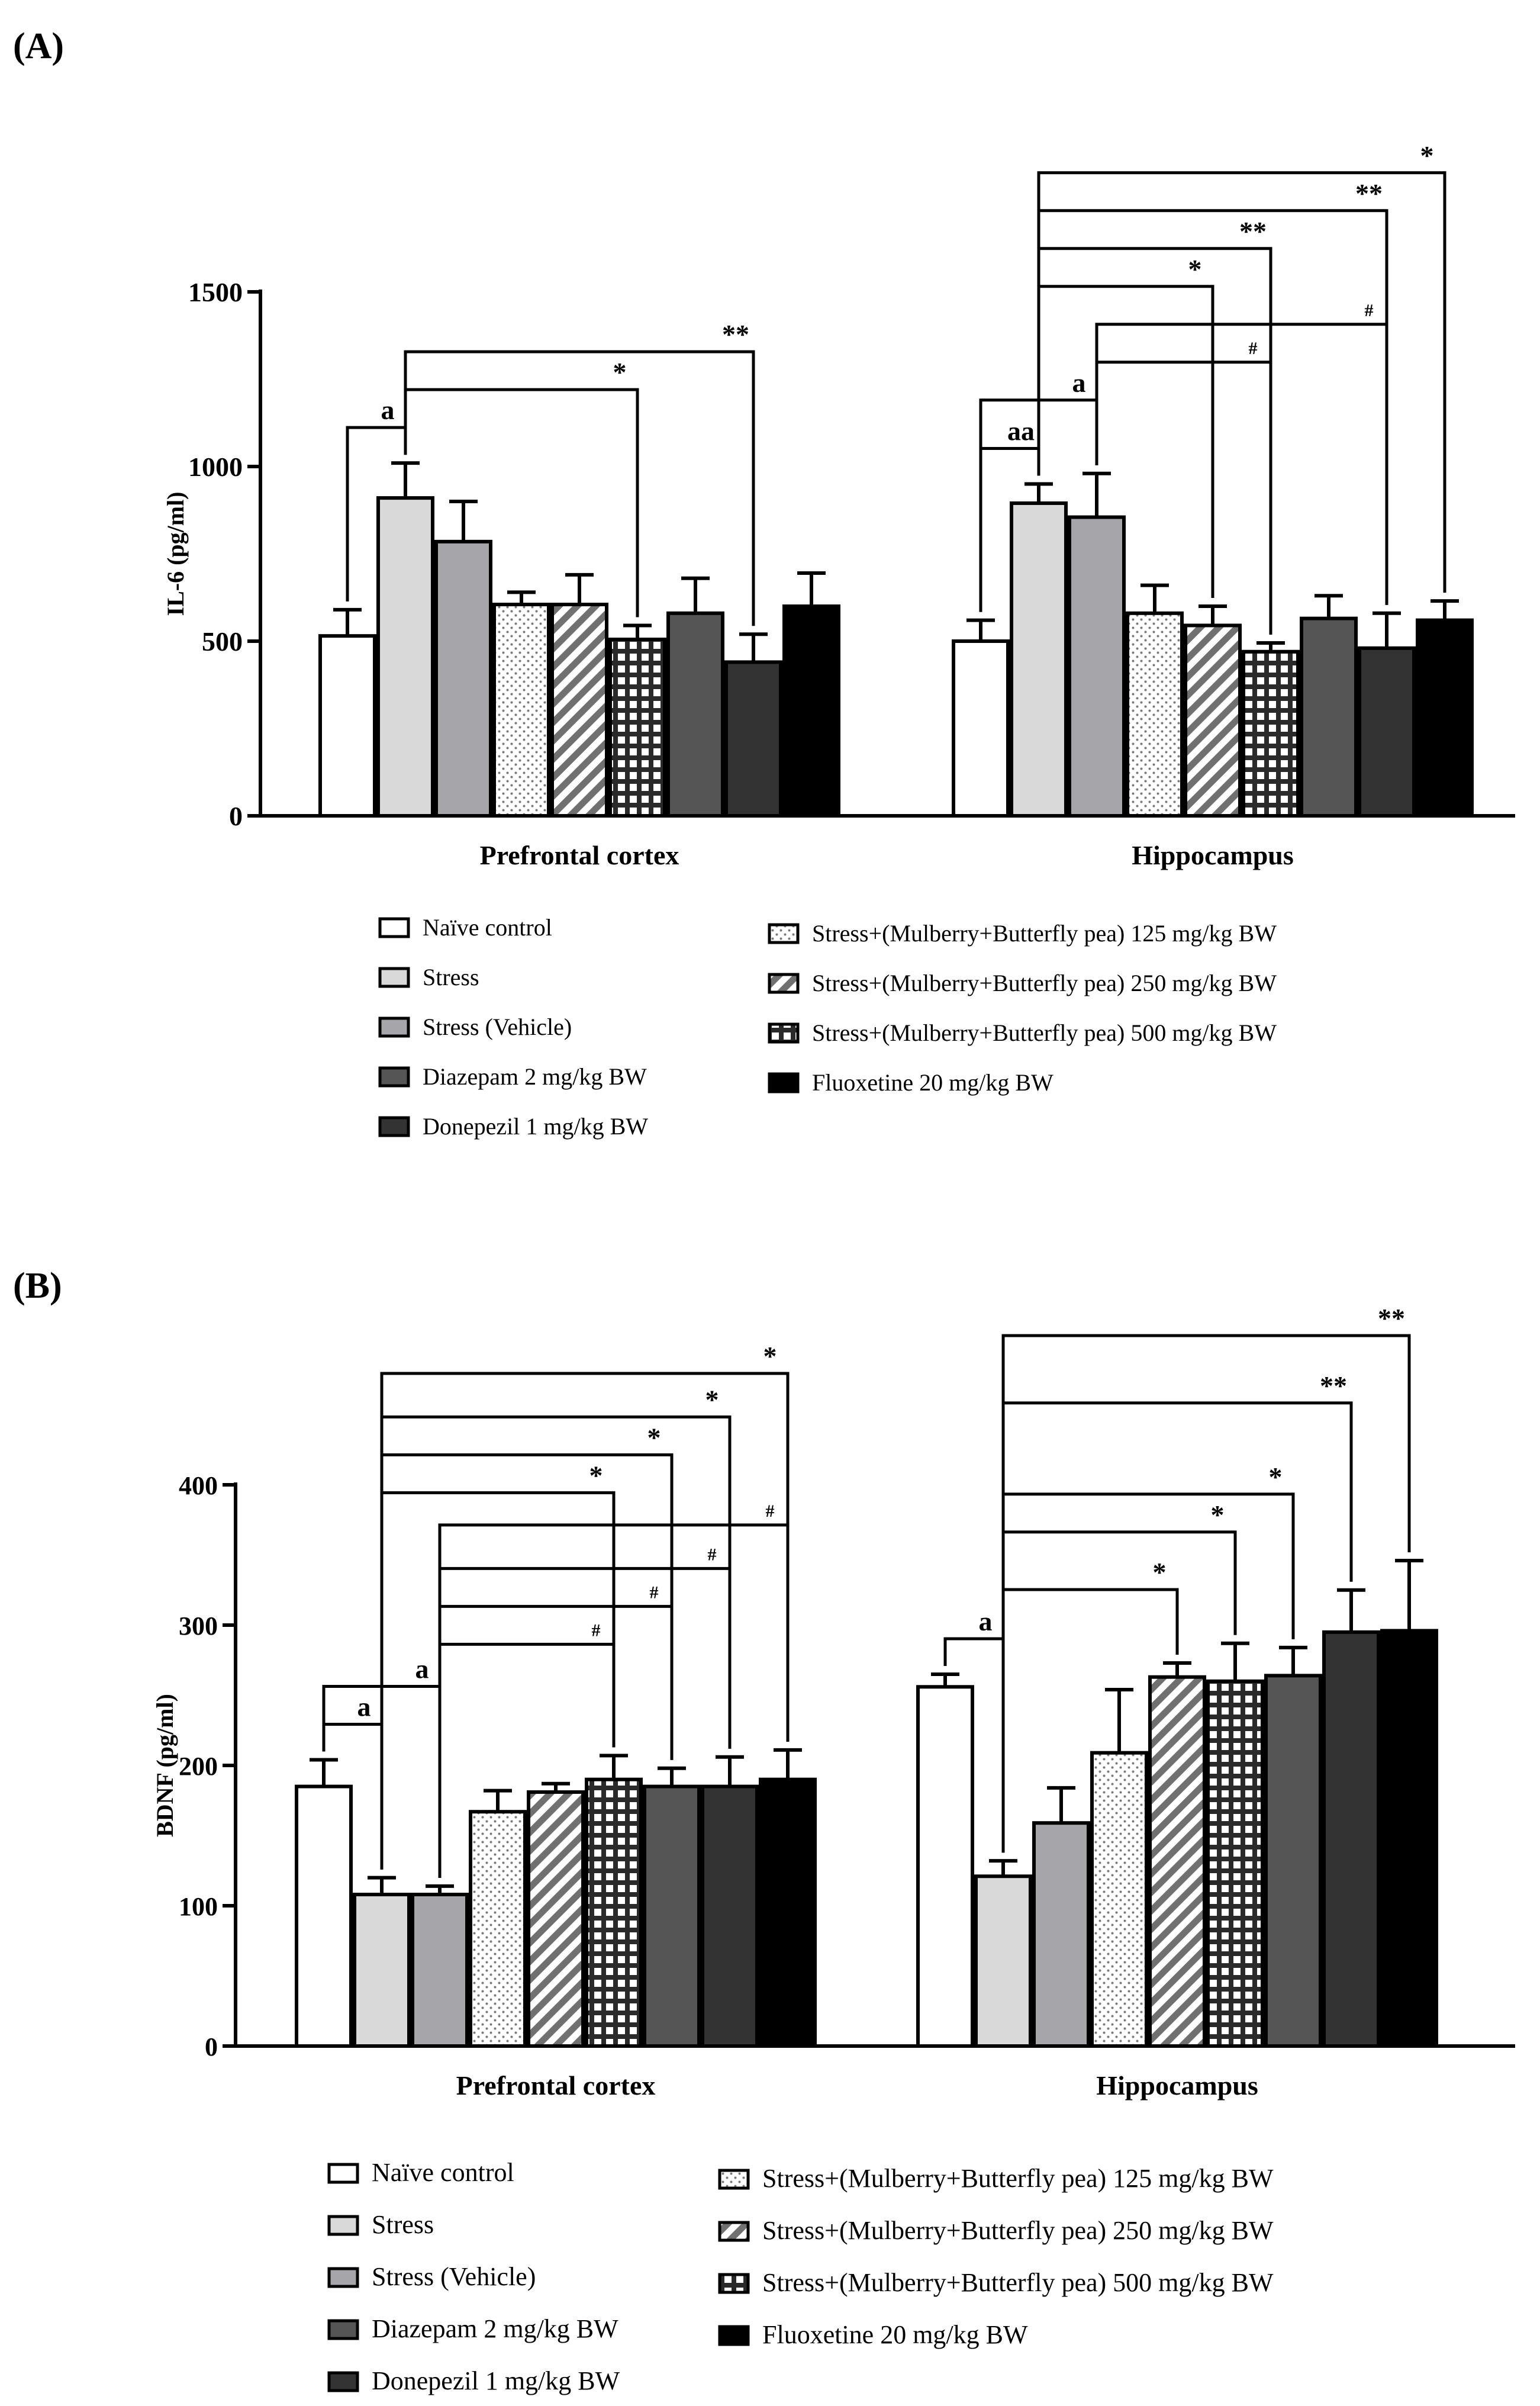  Describe the element at coordinates (199, 1485) in the screenshot. I see `y-tick-label: 400` at that location.